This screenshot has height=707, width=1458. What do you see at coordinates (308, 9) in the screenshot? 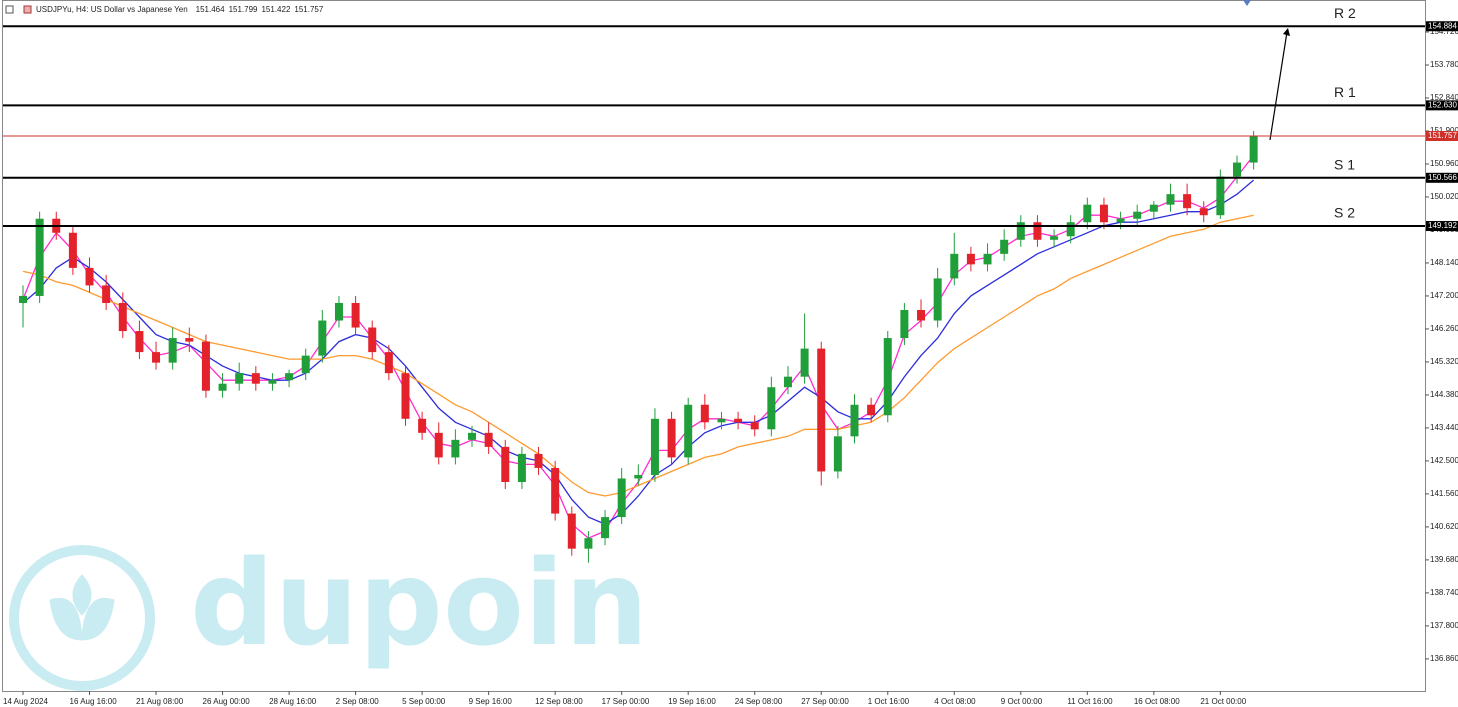
I see `header-value: 151.757` at bounding box center [308, 9].